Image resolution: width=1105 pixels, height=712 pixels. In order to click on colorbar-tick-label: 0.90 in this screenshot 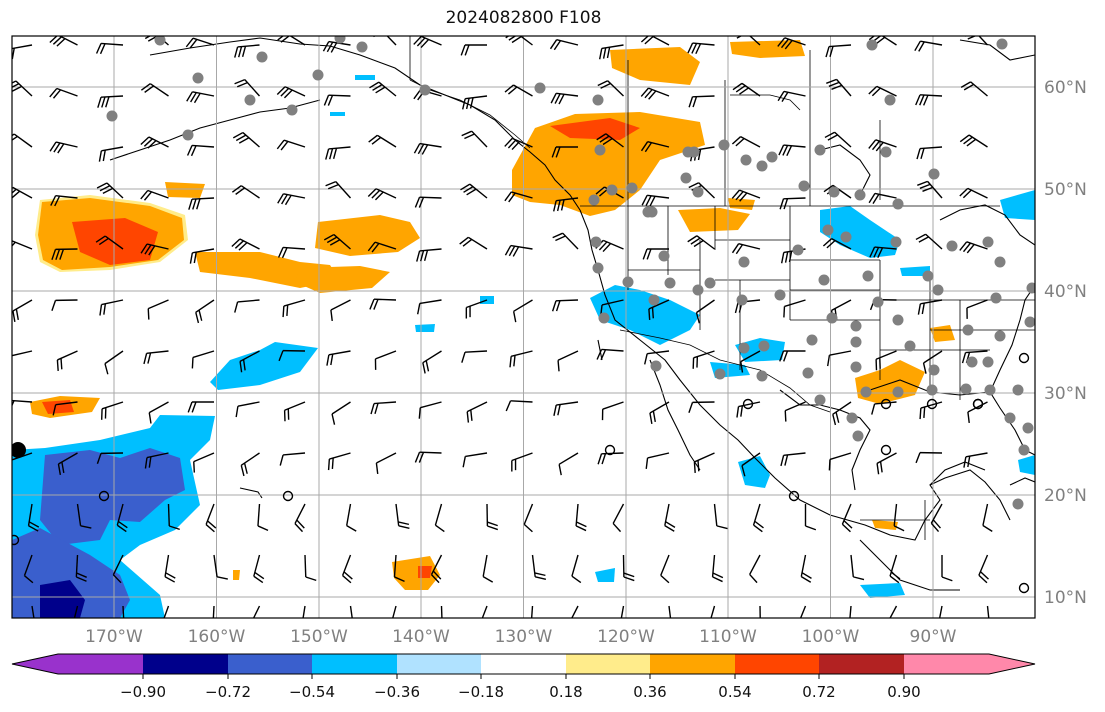, I will do `click(903, 692)`.